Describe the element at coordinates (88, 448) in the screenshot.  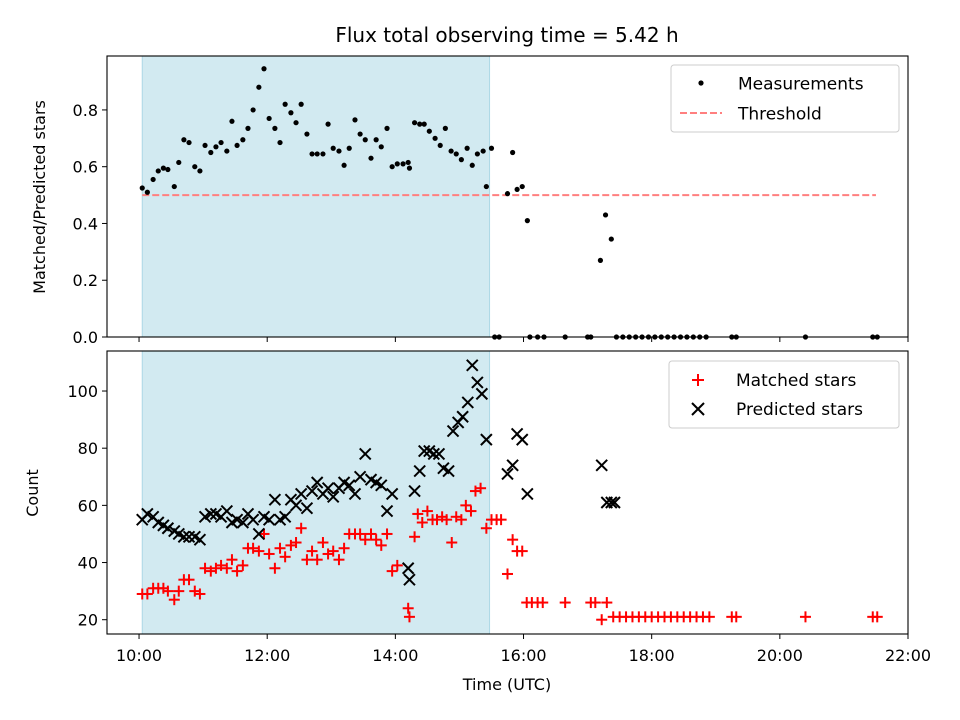
I see `y-tick-label: 80` at that location.